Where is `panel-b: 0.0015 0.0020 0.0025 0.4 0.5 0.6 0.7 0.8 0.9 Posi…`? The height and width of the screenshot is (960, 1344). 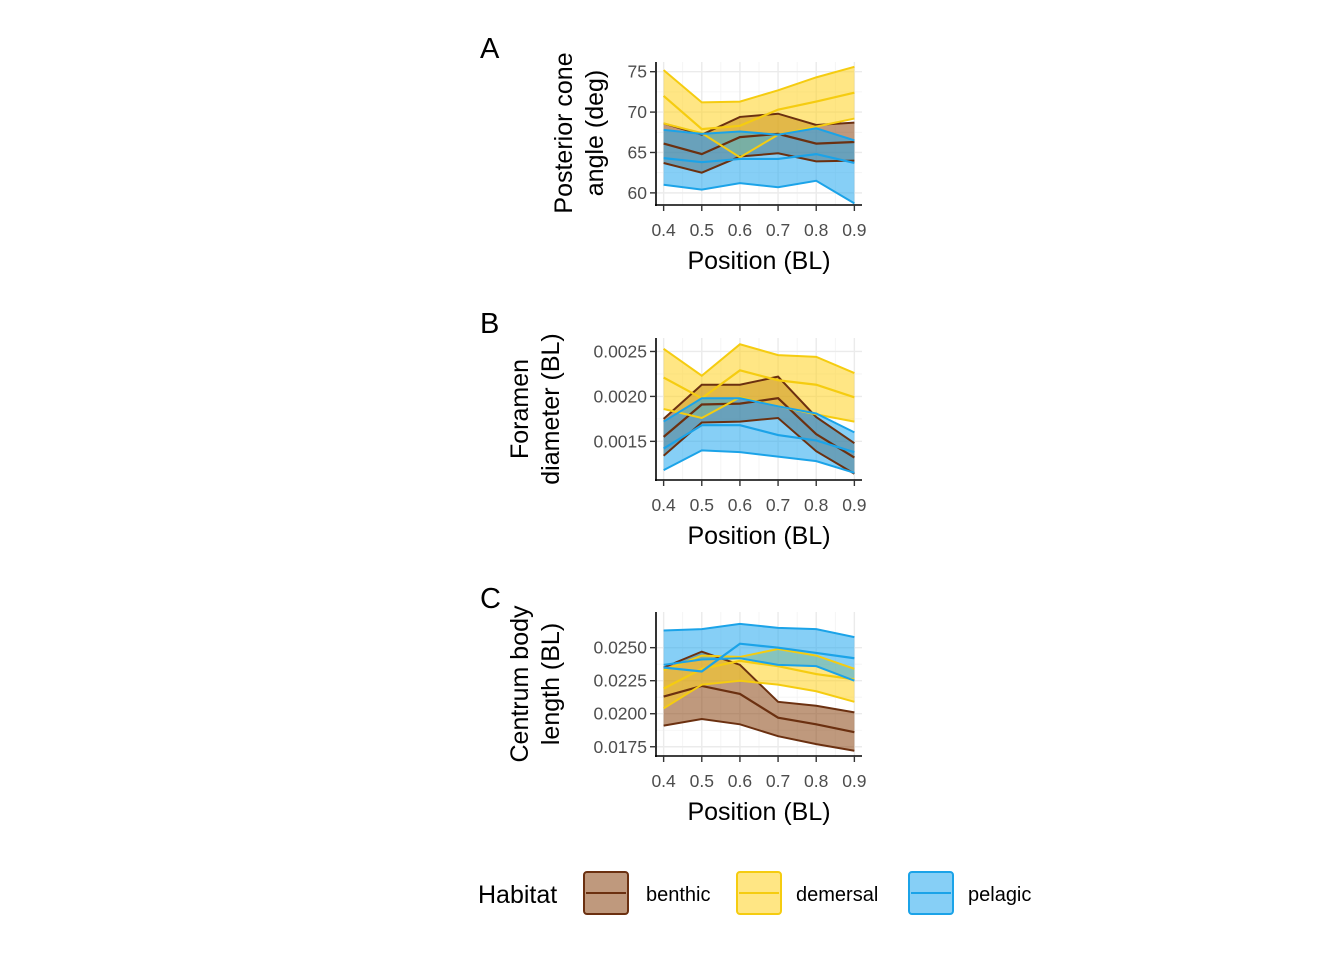 panel-b: 0.0015 0.0020 0.0025 0.4 0.5 0.6 0.7 0.8 0.9 Posi… is located at coordinates (673, 429).